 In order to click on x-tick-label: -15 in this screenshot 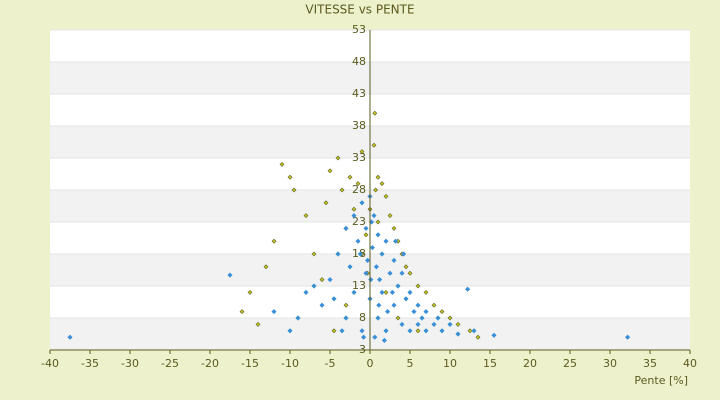, I will do `click(250, 363)`.